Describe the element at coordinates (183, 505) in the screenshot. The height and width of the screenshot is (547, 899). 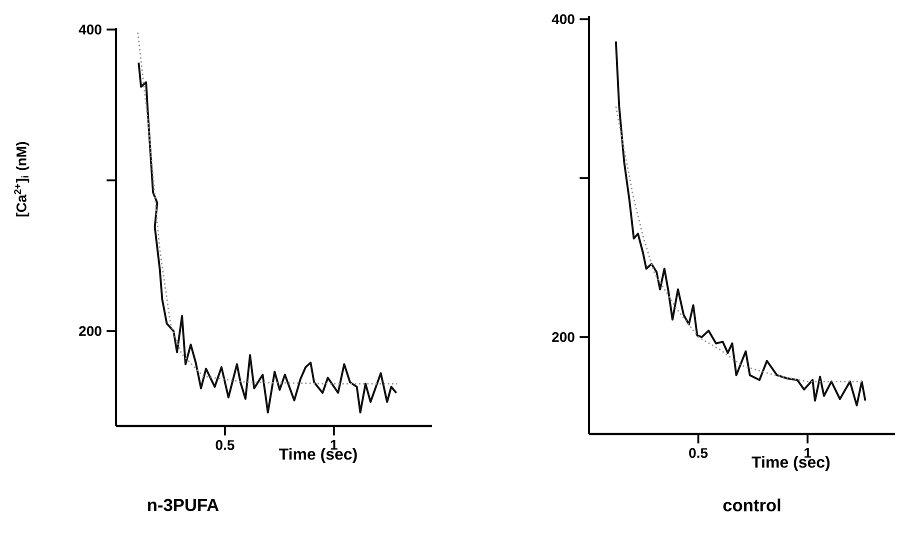
I see `text: n-3PUFA` at that location.